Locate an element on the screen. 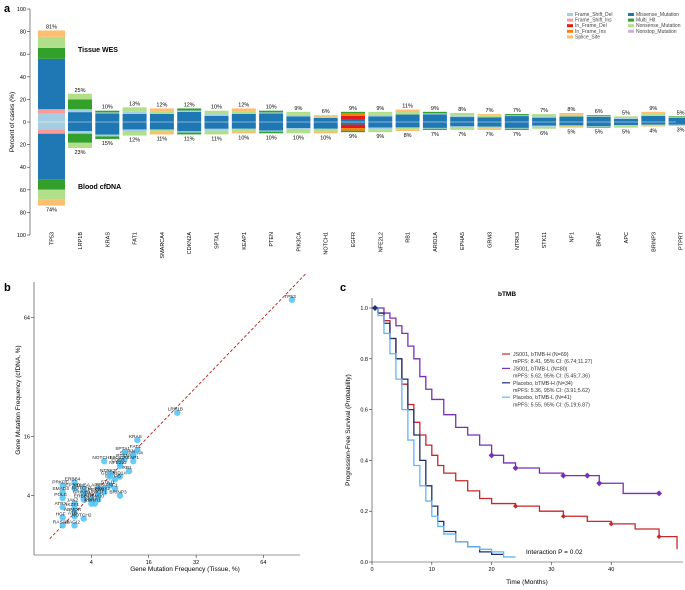 This screenshot has width=685, height=590. c-y-tick-label: 0.6 is located at coordinates (364, 411).